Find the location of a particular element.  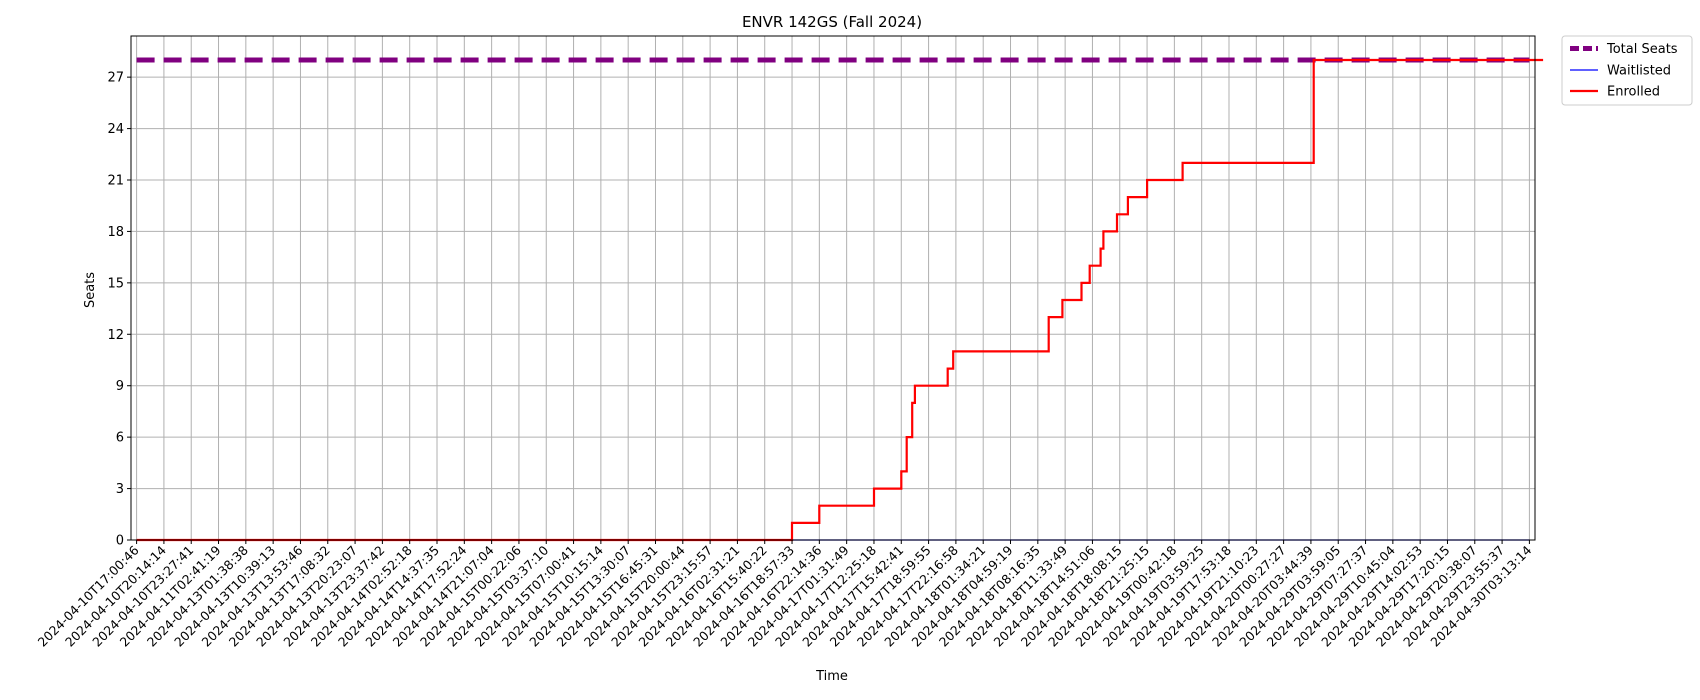

chart-title: ENVR 142GS (Fall 2024) is located at coordinates (832, 22).